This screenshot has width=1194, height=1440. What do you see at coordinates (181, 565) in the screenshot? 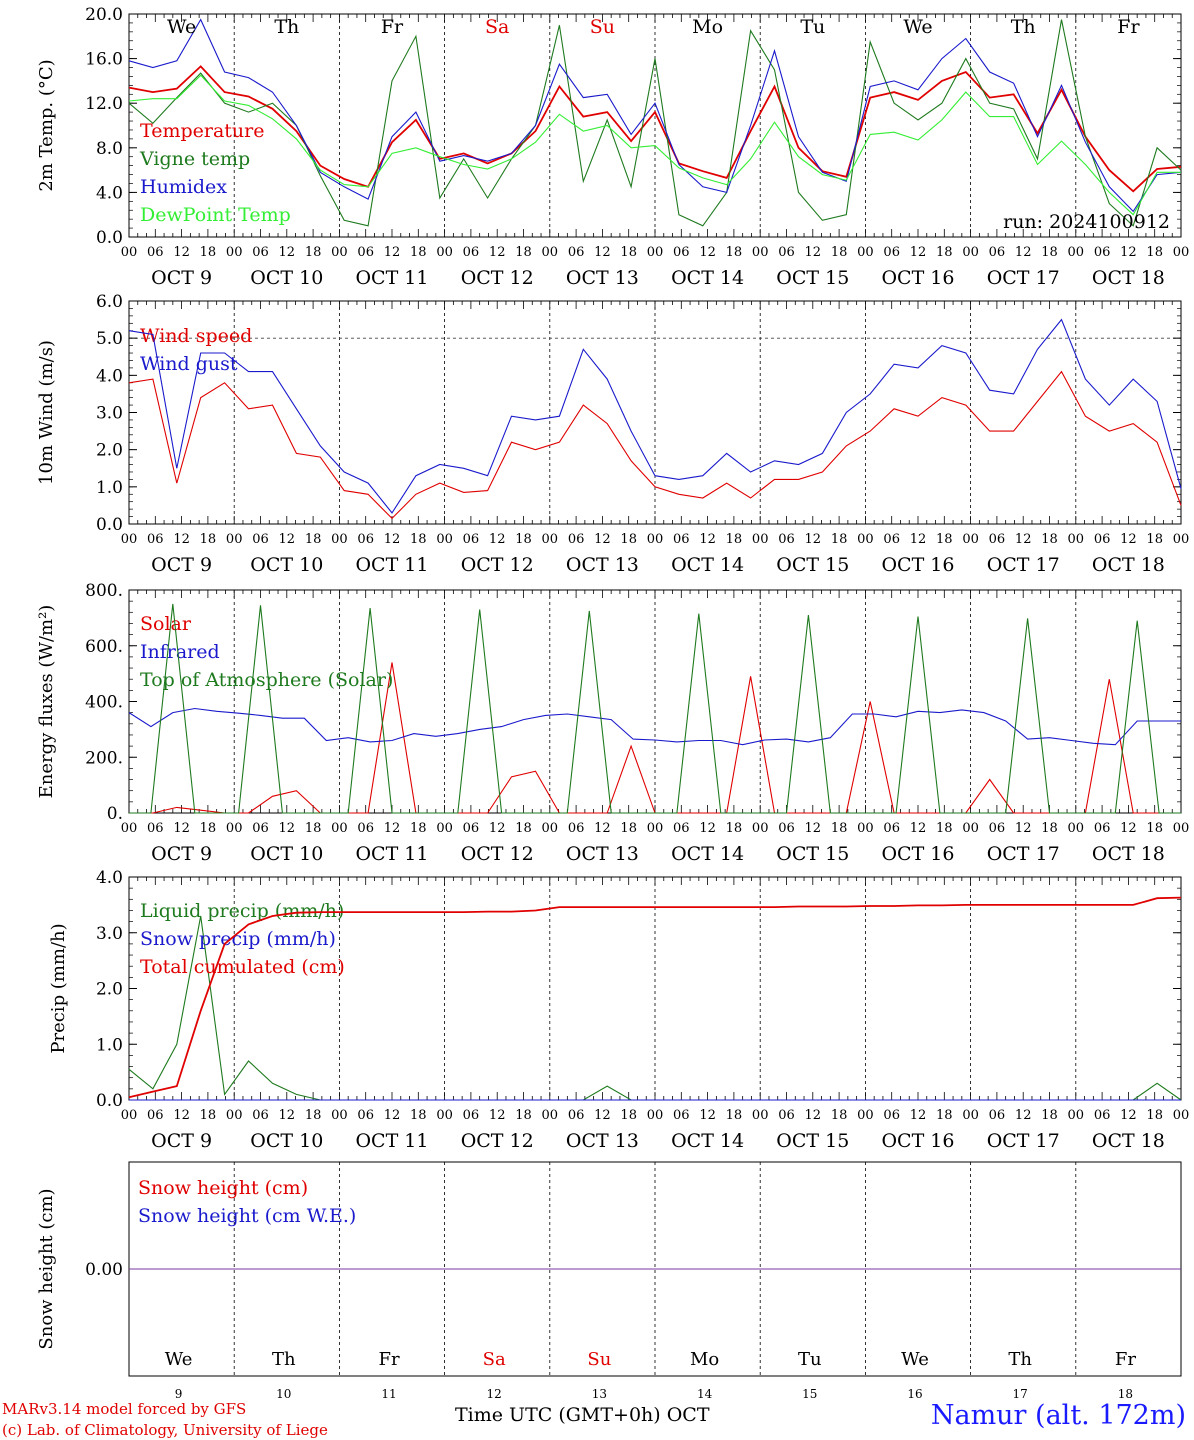
I see `date-label: OCT 9` at bounding box center [181, 565].